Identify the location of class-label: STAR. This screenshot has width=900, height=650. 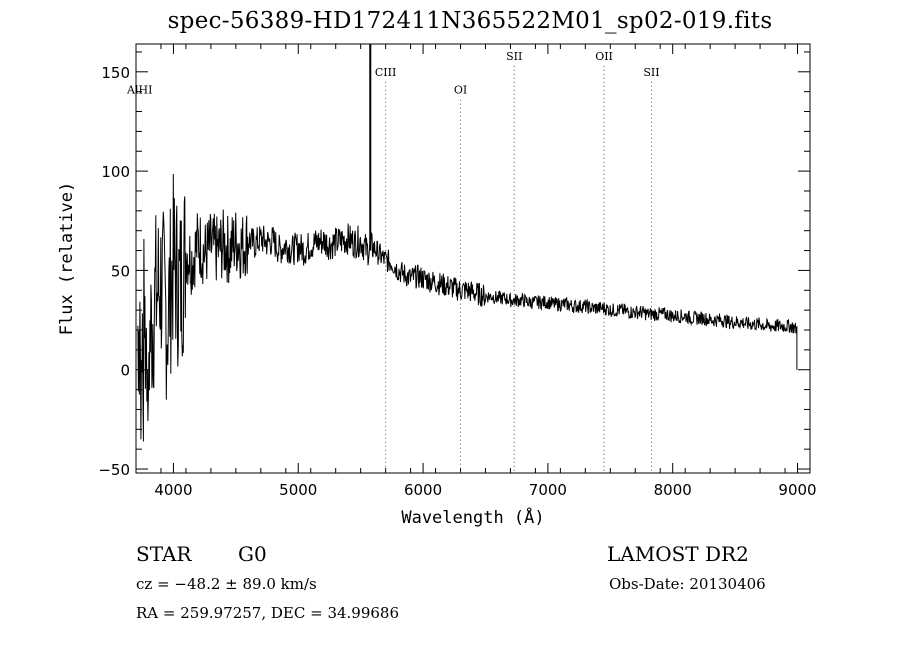
(164, 554).